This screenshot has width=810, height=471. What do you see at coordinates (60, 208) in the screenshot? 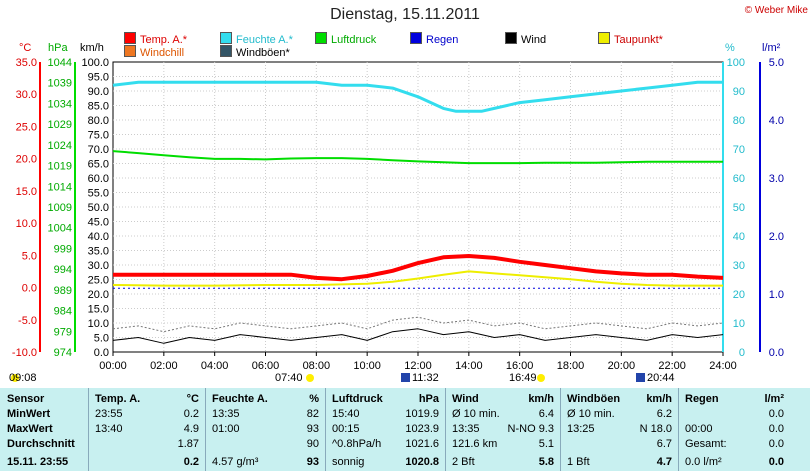
I see `pressure-tick-label: 1009` at bounding box center [60, 208].